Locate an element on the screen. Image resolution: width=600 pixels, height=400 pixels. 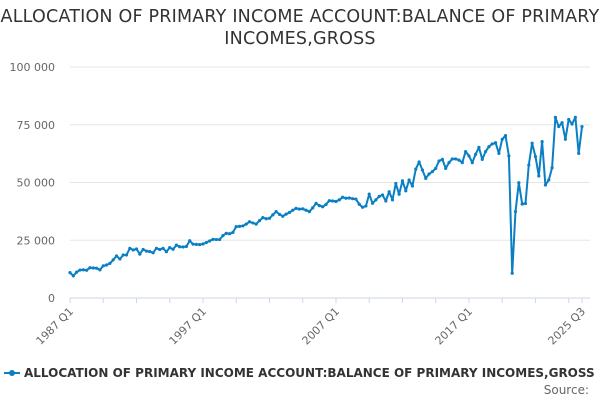
y-tick-label: 0 is located at coordinates (51, 298).